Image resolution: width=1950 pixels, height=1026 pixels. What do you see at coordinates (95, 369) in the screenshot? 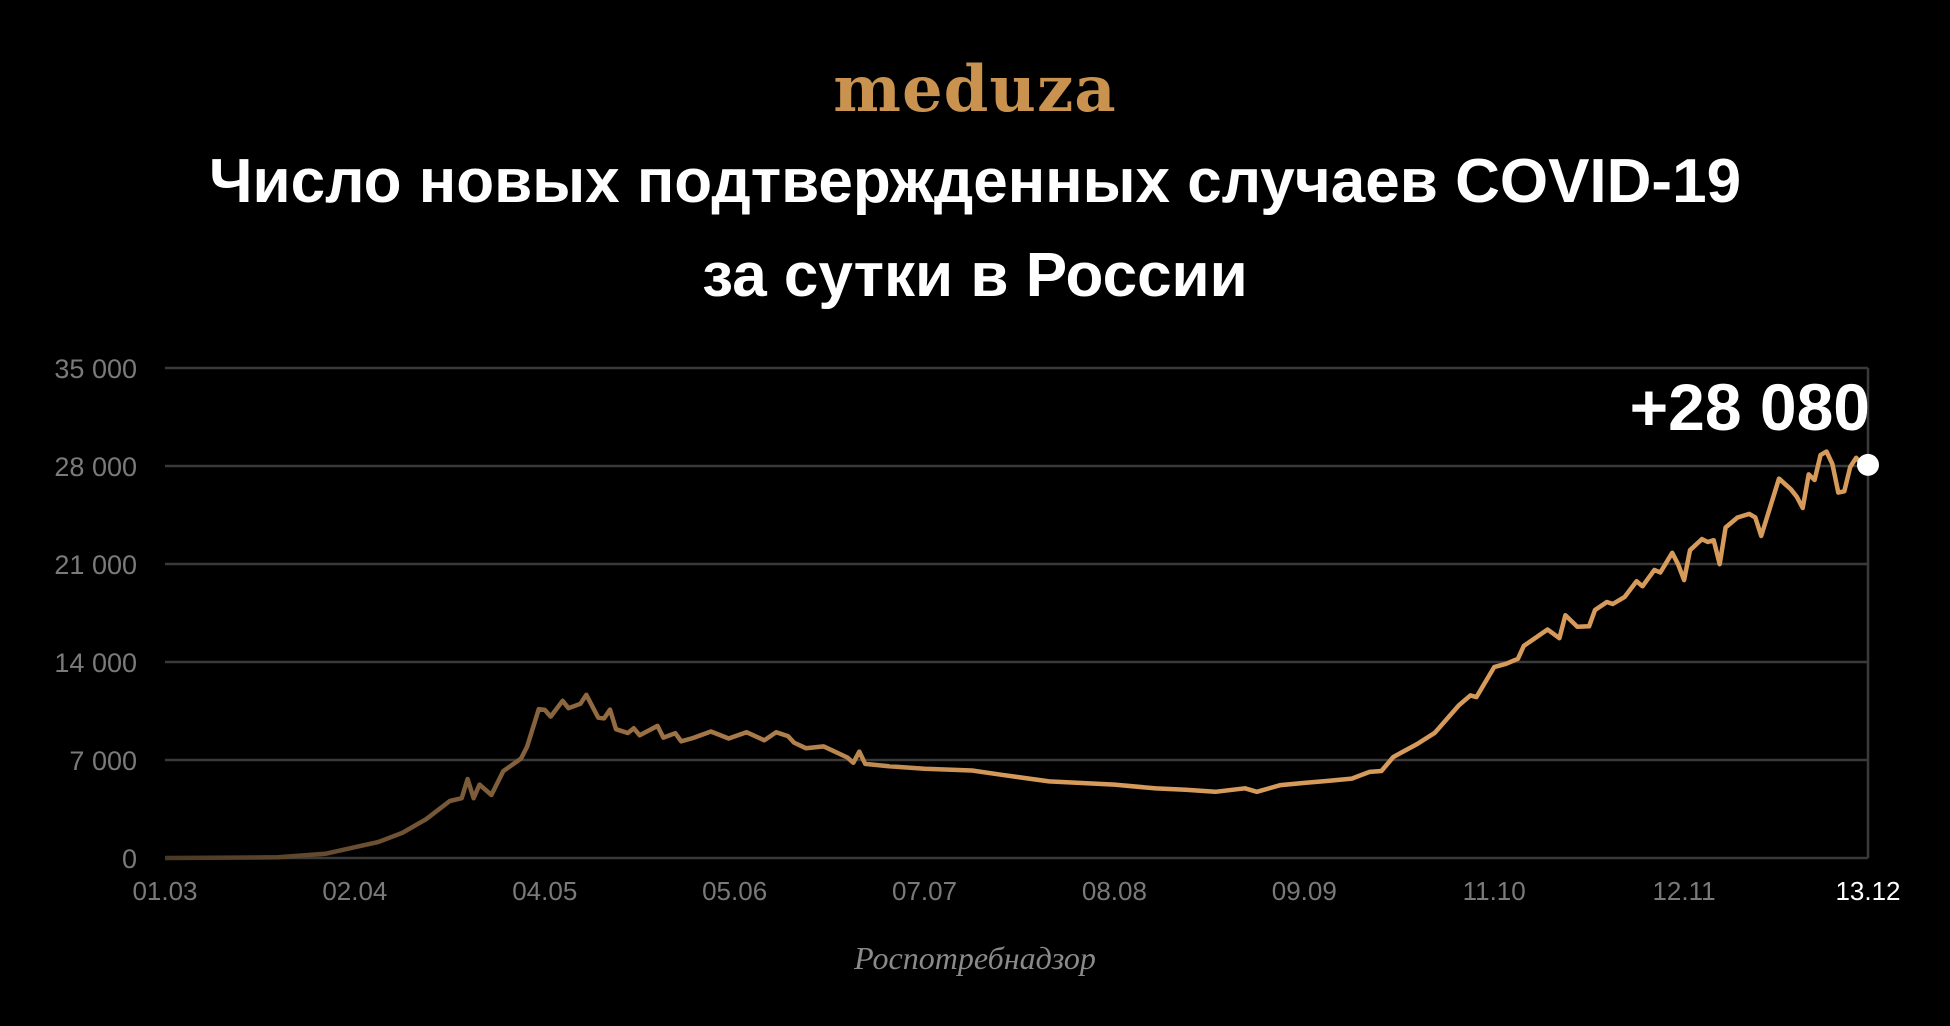
I see `y-tick-label: 35 000` at bounding box center [95, 369].